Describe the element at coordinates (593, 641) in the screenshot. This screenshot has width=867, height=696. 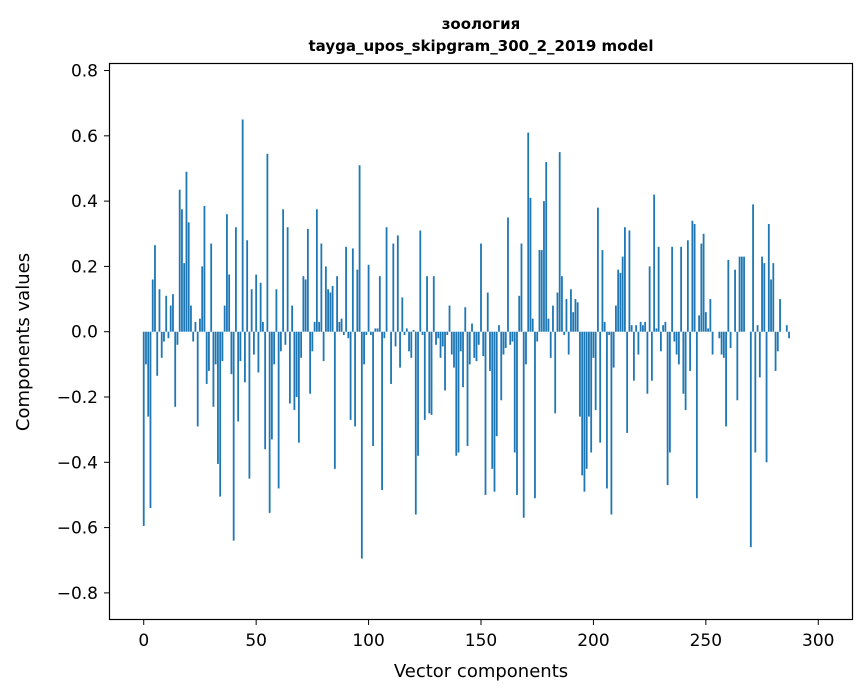
I see `x-tick-label: 200` at that location.